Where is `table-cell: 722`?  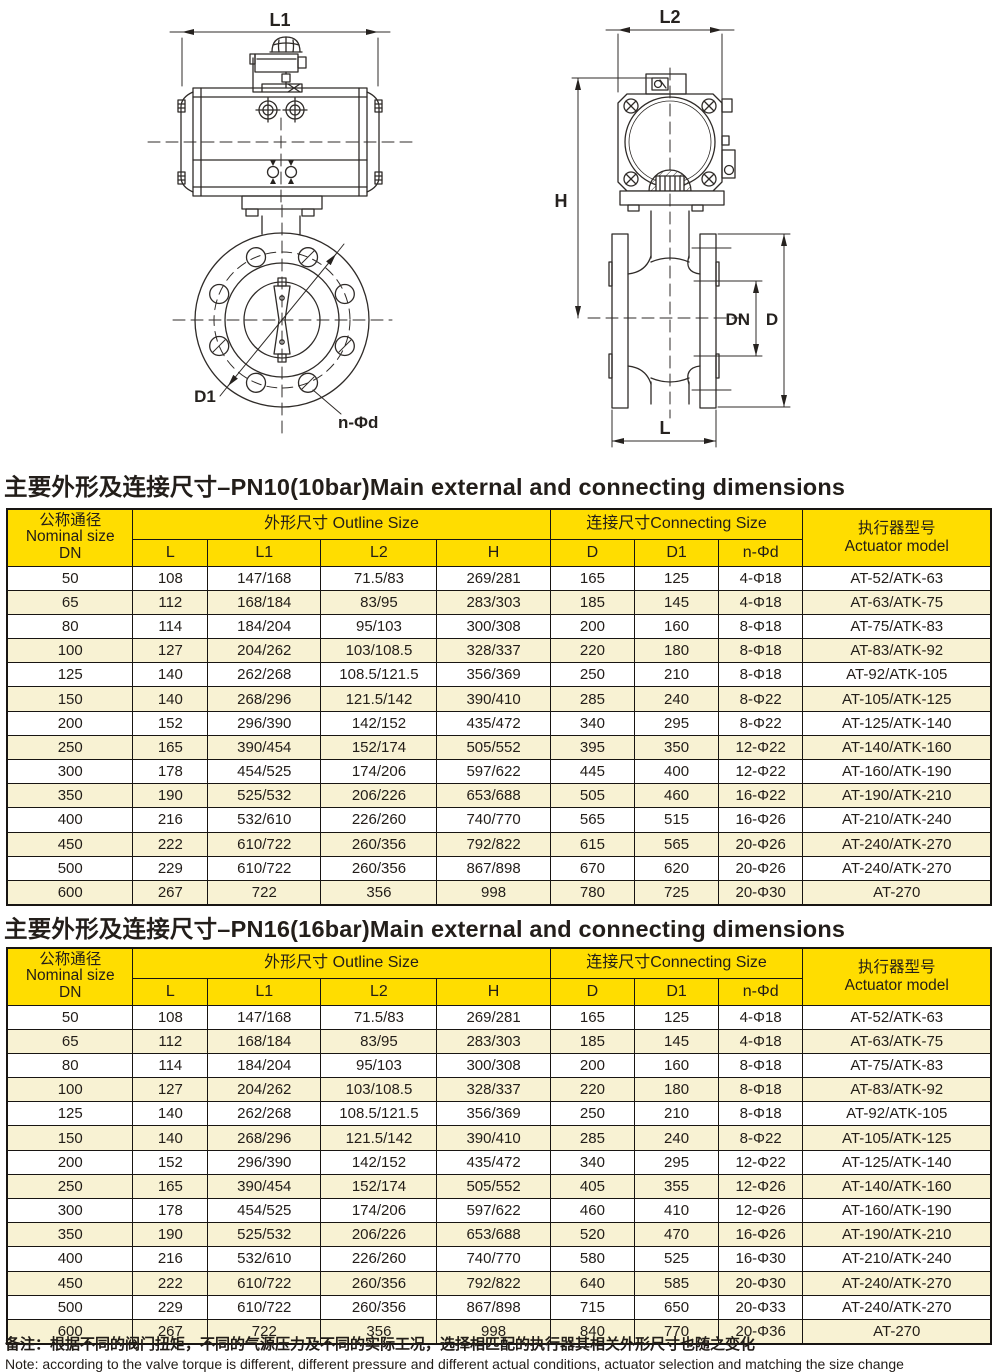
table-cell: 722 is located at coordinates (264, 1331).